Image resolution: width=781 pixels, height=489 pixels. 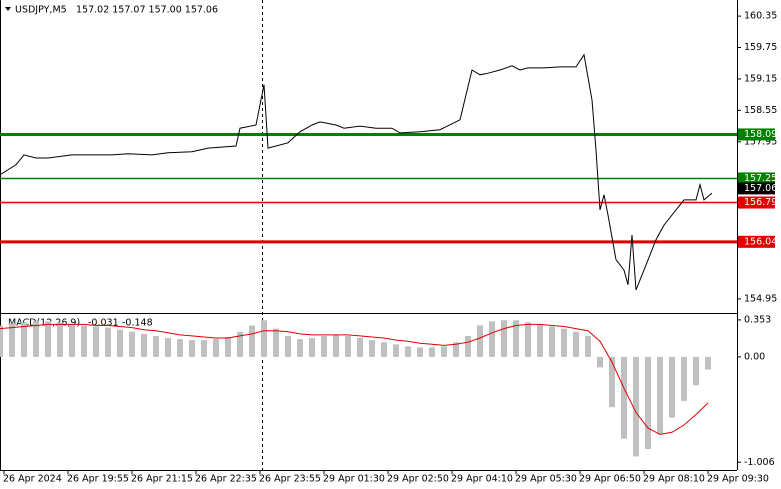 I want to click on y-tick-label: 154.95, so click(x=760, y=298).